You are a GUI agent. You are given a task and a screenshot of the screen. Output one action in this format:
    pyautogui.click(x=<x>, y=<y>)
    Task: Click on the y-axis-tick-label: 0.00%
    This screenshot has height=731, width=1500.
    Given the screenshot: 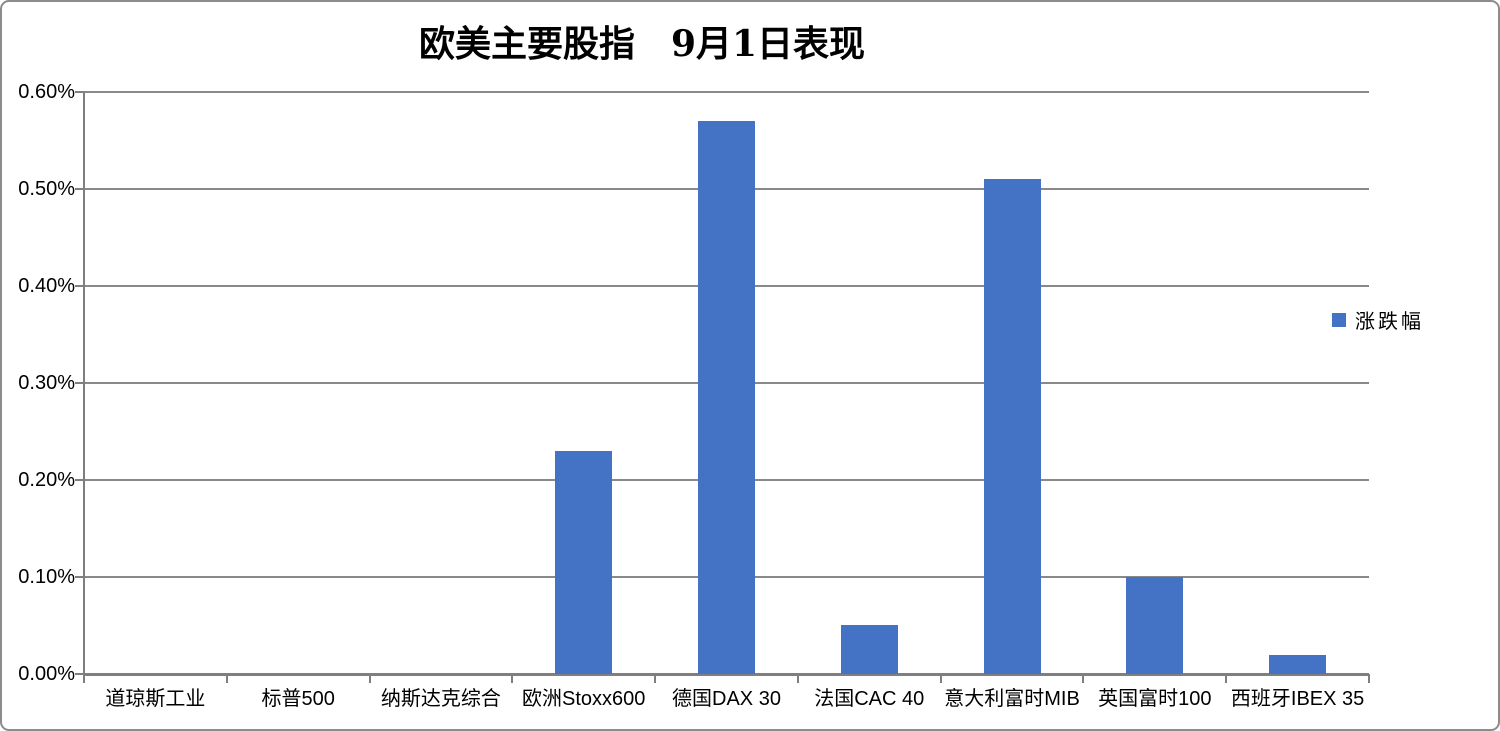 What is the action you would take?
    pyautogui.click(x=46, y=674)
    